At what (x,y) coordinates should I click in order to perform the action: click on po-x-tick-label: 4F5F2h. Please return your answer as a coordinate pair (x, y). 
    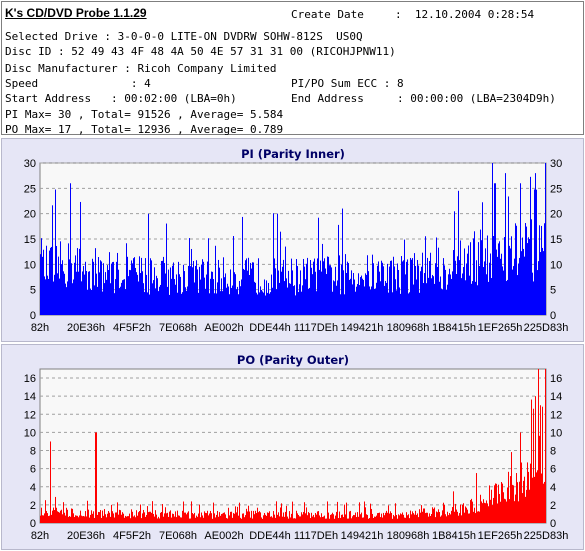
    Looking at the image, I should click on (132, 536).